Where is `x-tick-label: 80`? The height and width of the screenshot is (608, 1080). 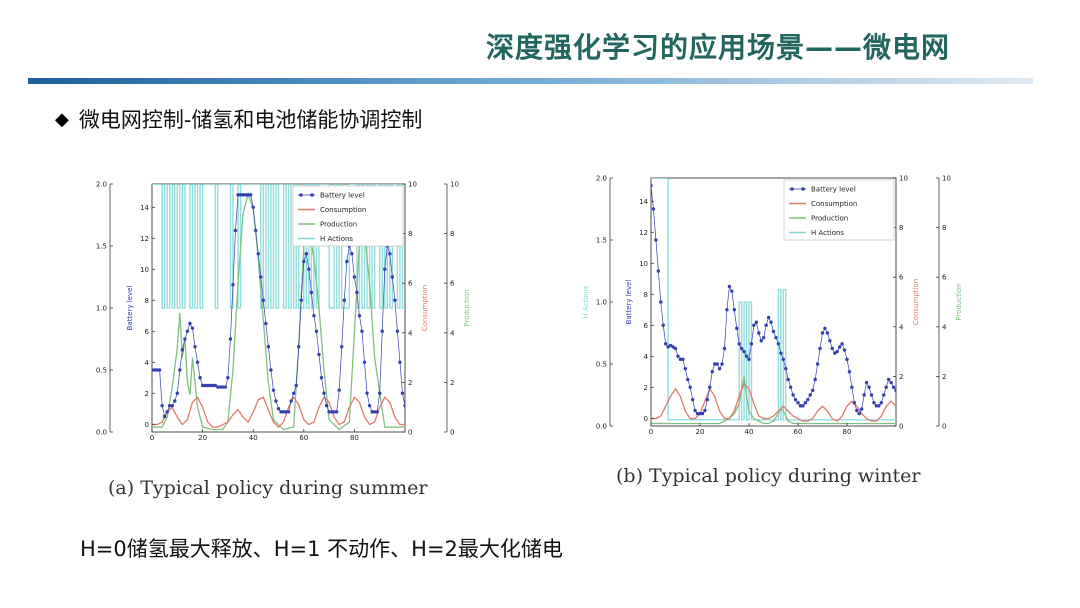 x-tick-label: 80 is located at coordinates (354, 437).